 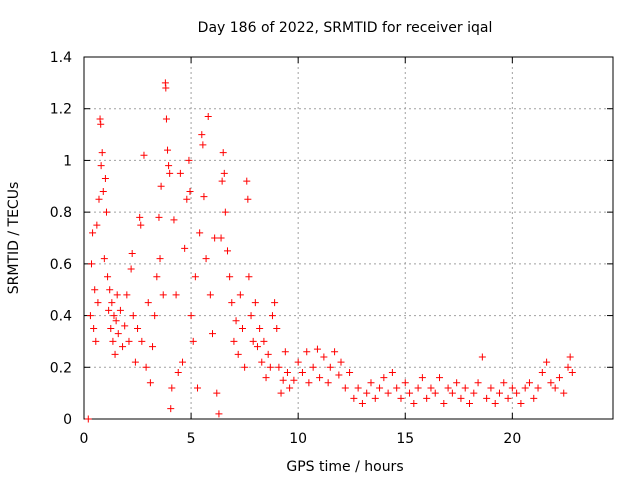 What do you see at coordinates (61, 368) in the screenshot?
I see `y-tick-label: 0.2` at bounding box center [61, 368].